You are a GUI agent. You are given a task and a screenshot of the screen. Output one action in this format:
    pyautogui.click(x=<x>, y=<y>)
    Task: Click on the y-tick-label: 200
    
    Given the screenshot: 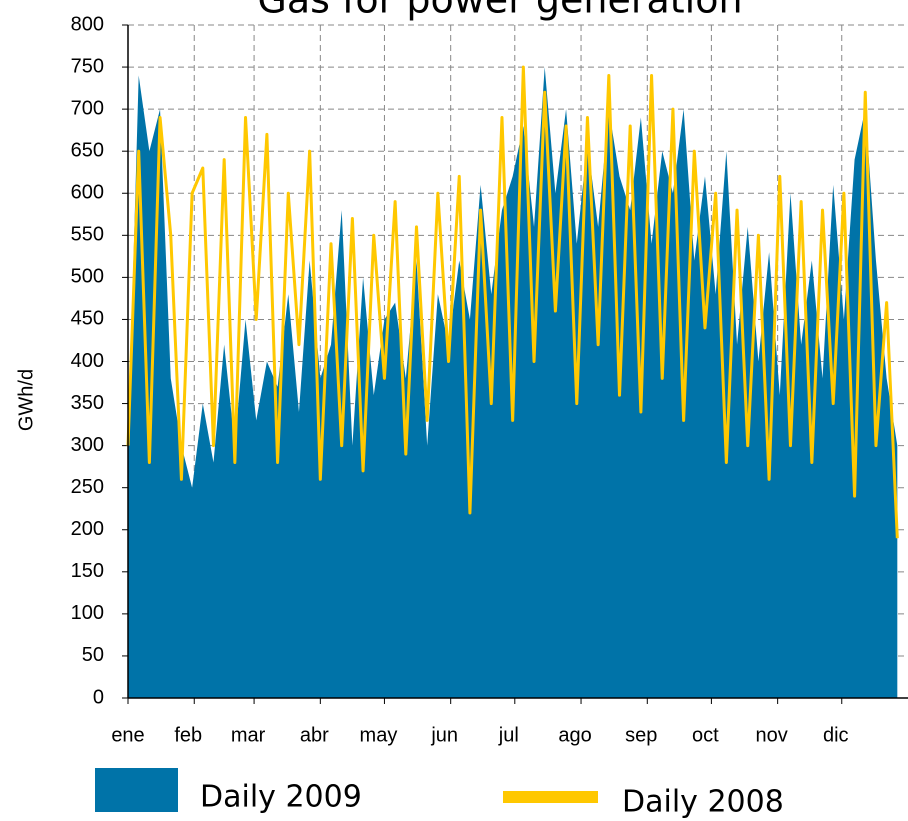 What is the action you would take?
    pyautogui.click(x=87, y=529)
    